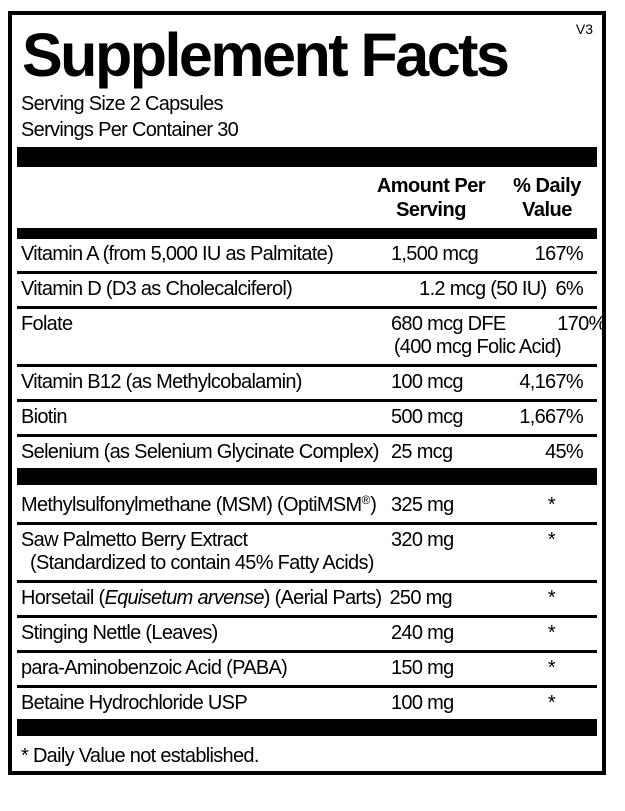 Image resolution: width=625 pixels, height=811 pixels. I want to click on ingredient-amount: 100 mcg, so click(427, 382).